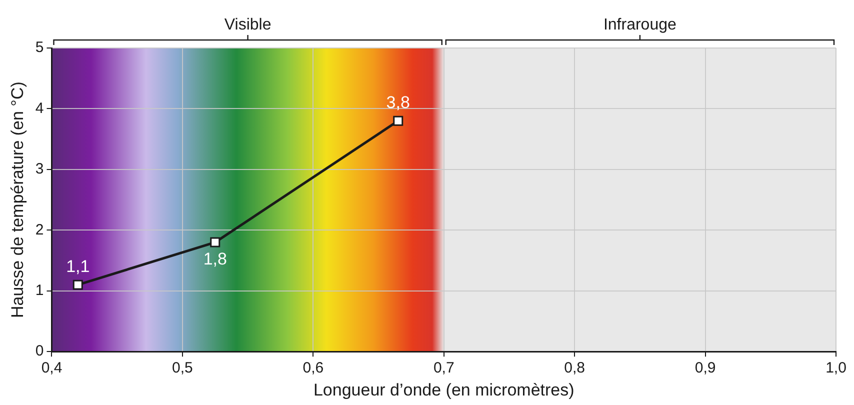 The height and width of the screenshot is (405, 854). Describe the element at coordinates (39, 47) in the screenshot. I see `y-tick-label: 5` at that location.